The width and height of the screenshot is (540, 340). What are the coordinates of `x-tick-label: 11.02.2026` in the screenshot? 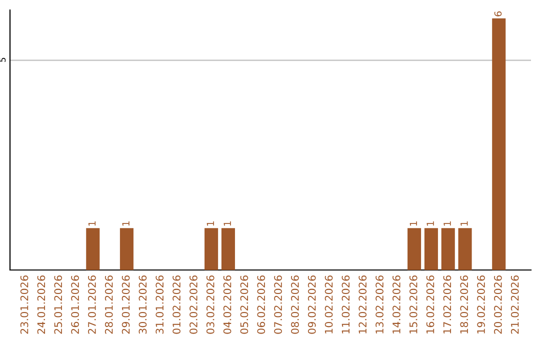 It's located at (346, 305).